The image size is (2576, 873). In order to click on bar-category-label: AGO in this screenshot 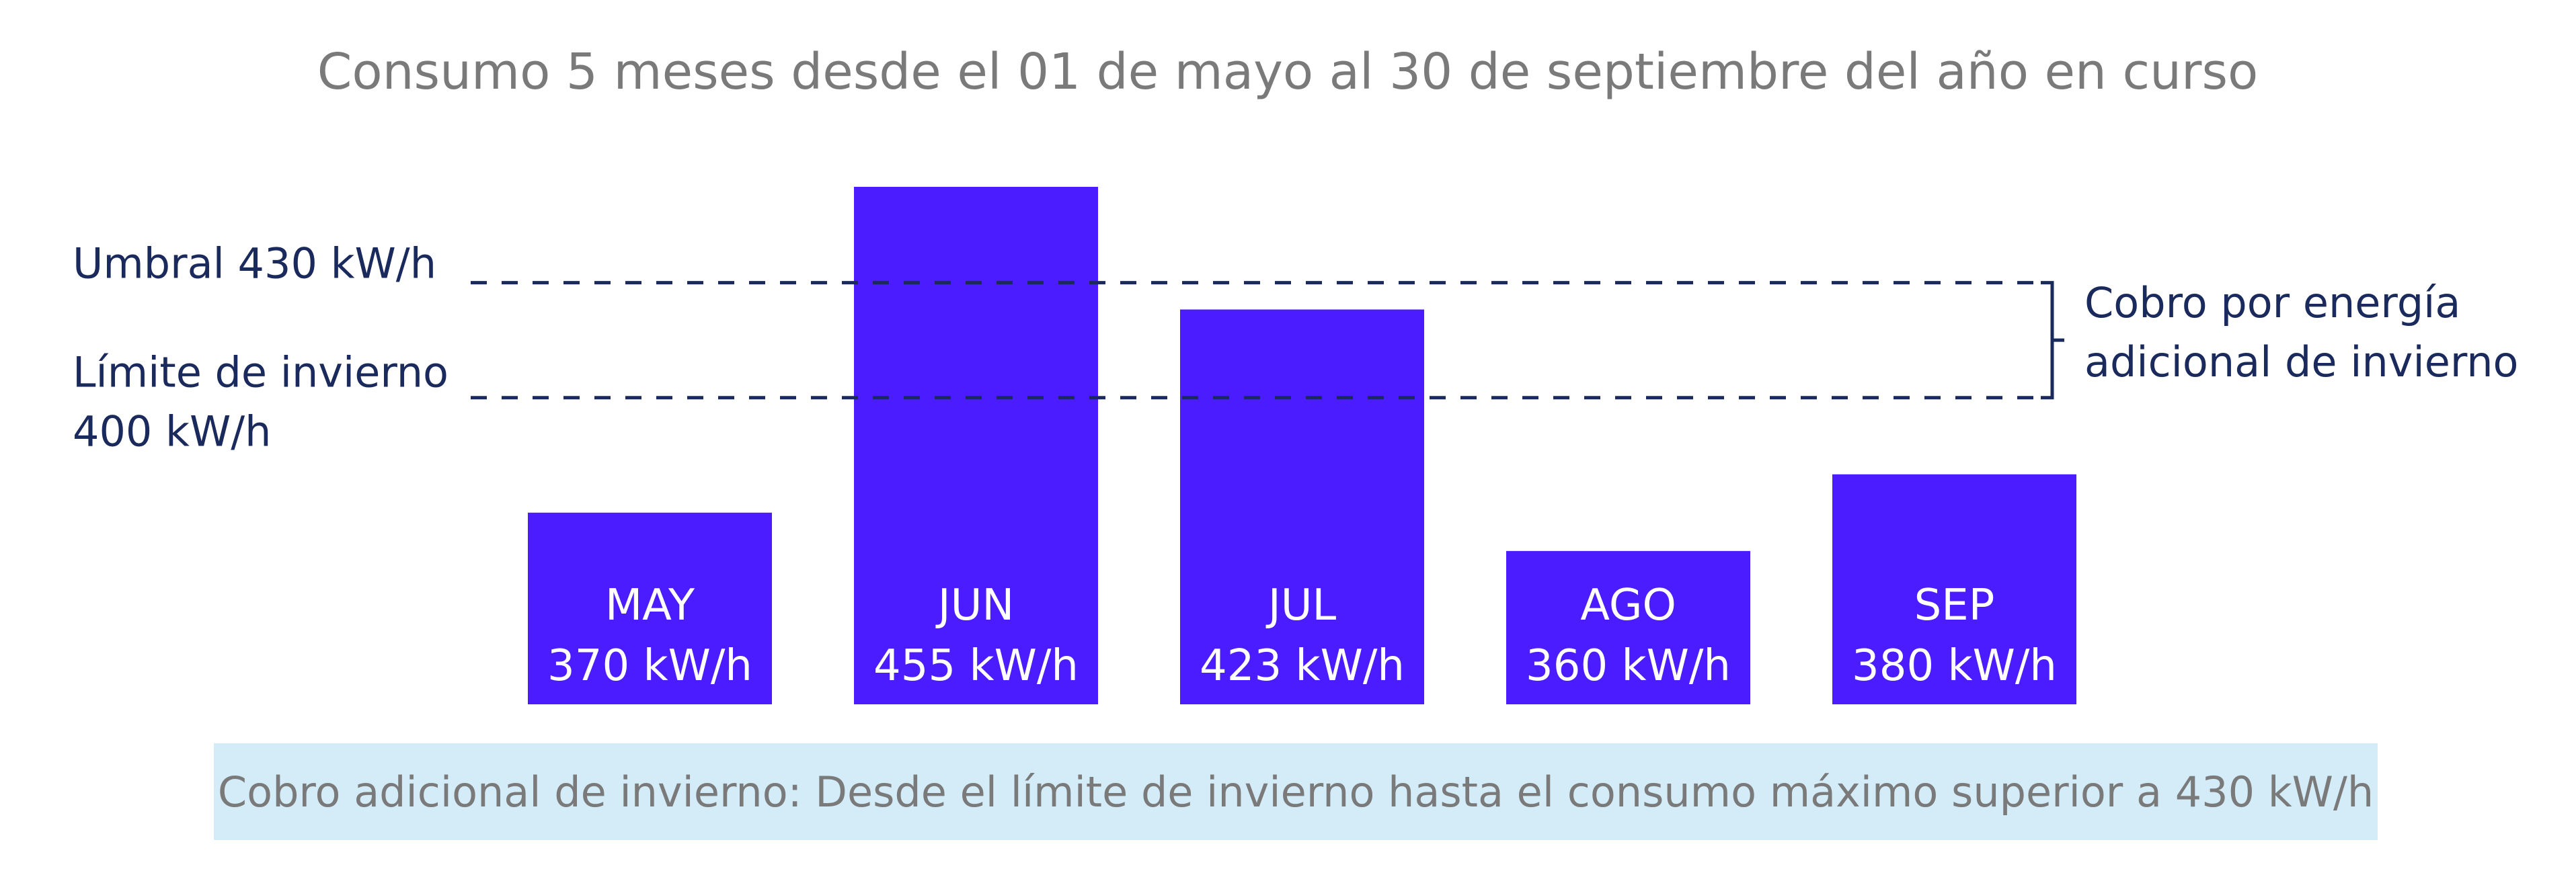, I will do `click(1628, 605)`.